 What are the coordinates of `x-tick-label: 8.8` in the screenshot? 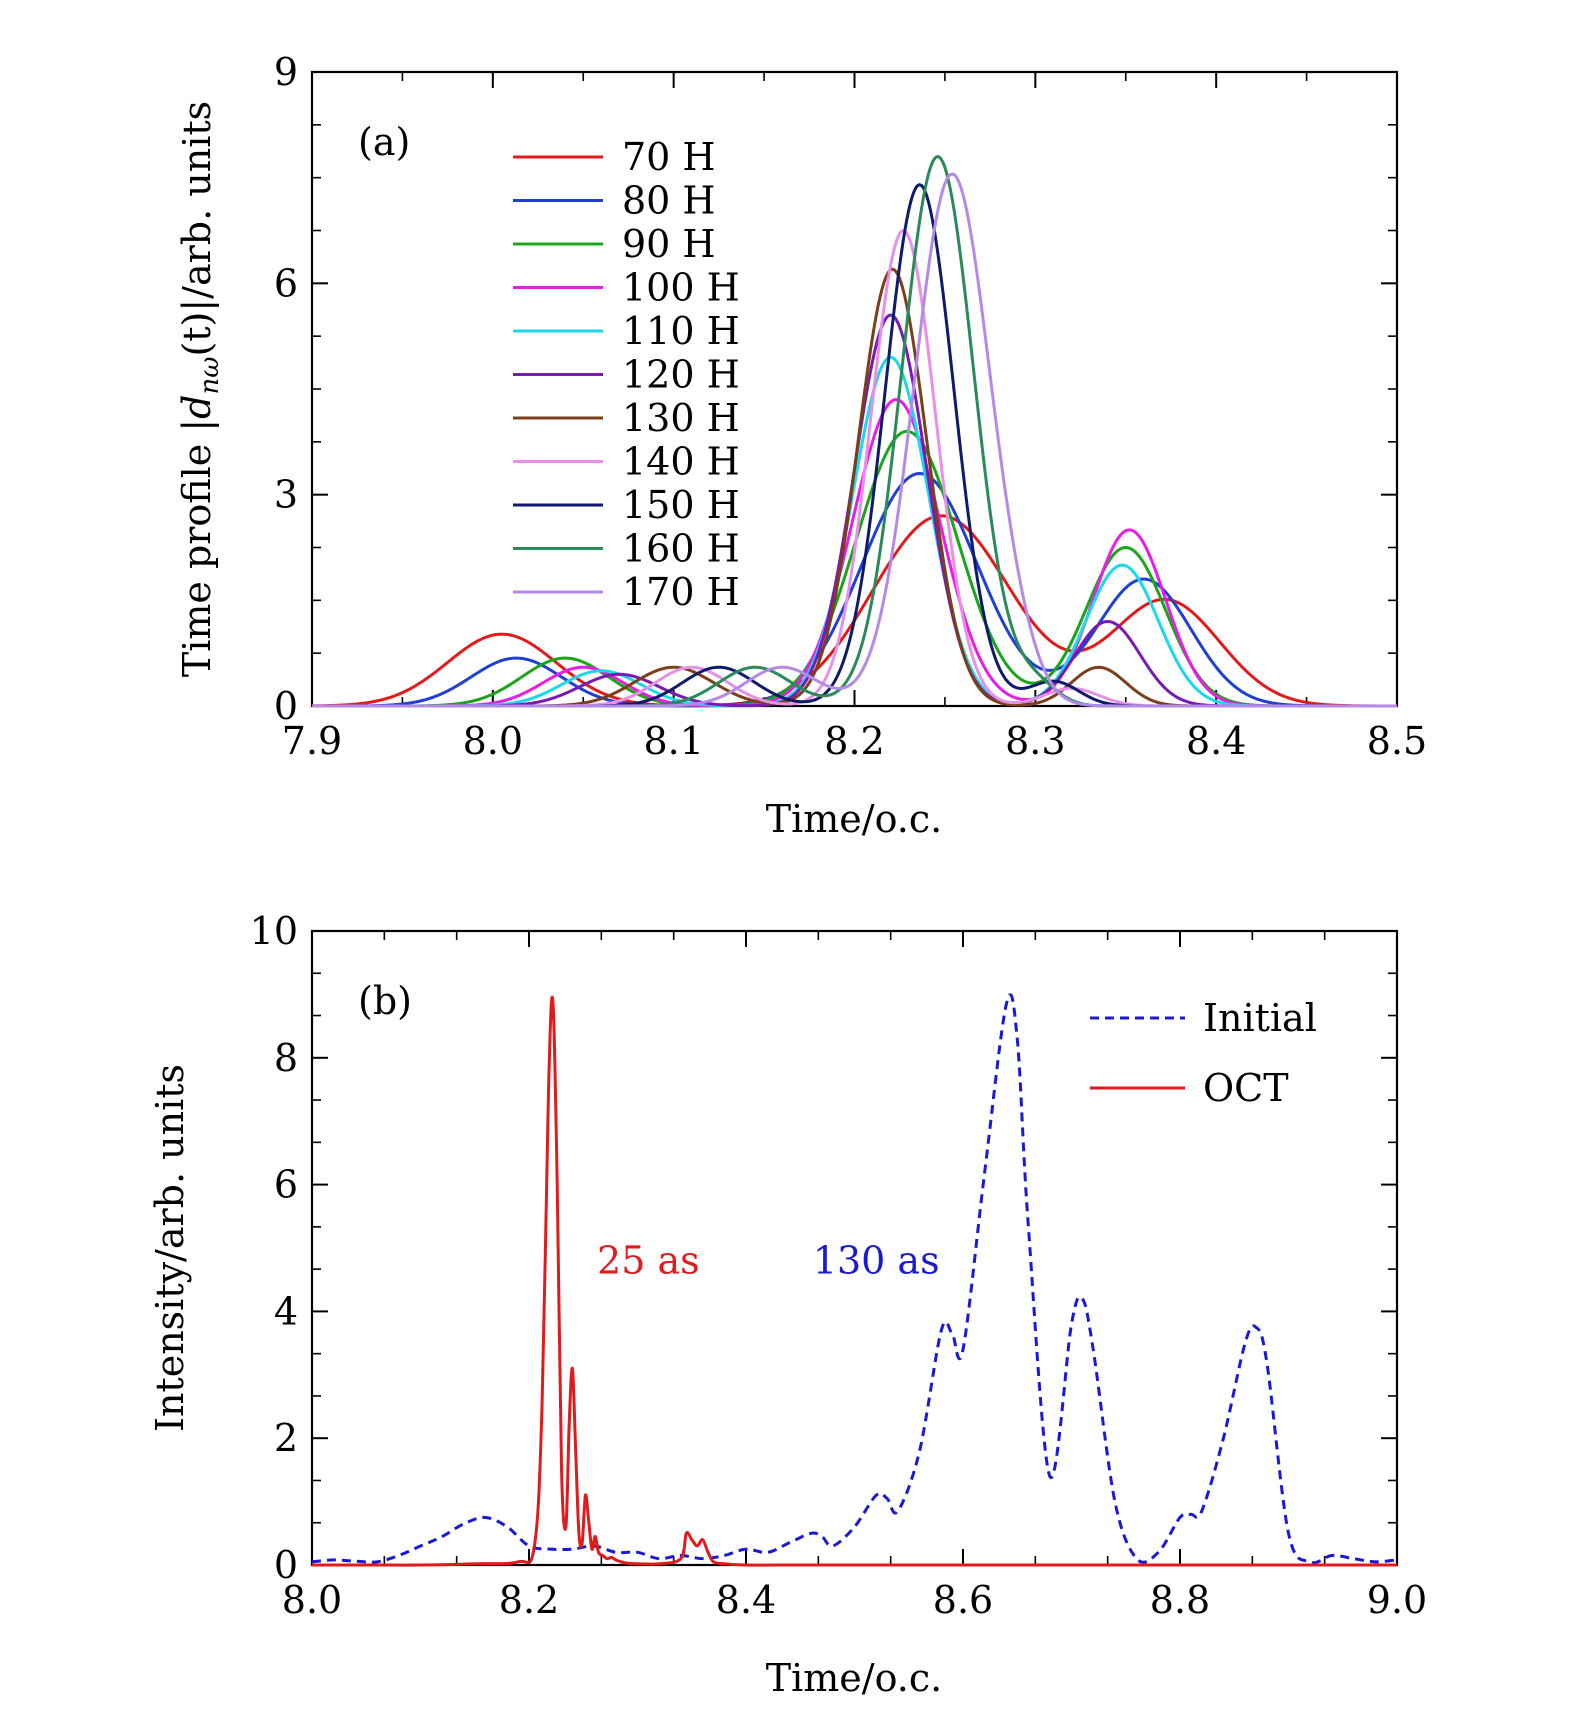 It's located at (1180, 1600).